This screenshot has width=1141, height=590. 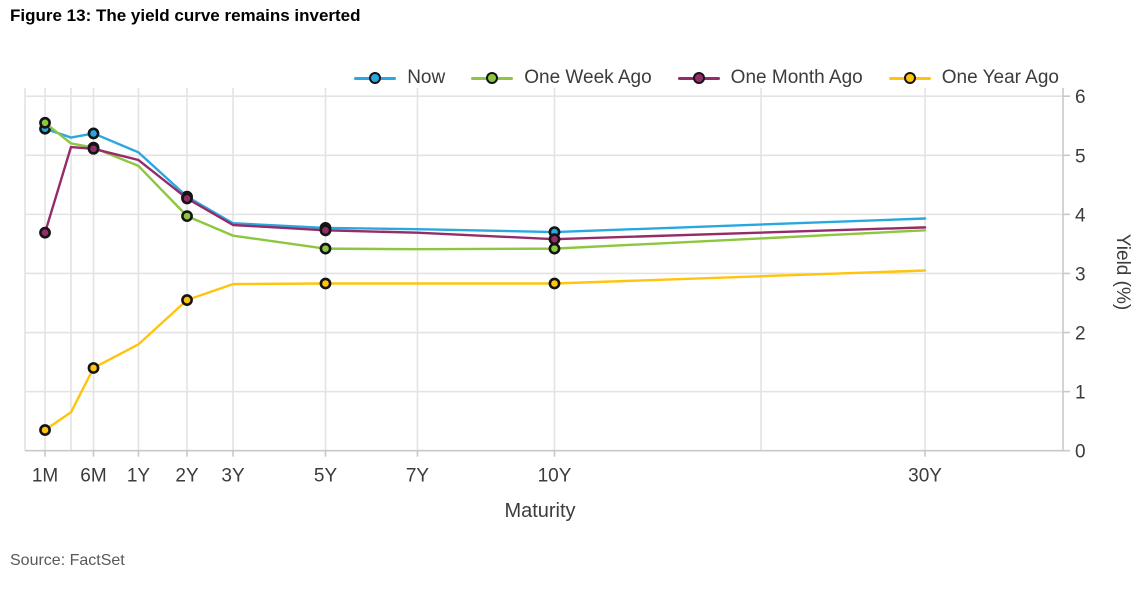 What do you see at coordinates (539, 511) in the screenshot?
I see `x-axis-title: Maturity` at bounding box center [539, 511].